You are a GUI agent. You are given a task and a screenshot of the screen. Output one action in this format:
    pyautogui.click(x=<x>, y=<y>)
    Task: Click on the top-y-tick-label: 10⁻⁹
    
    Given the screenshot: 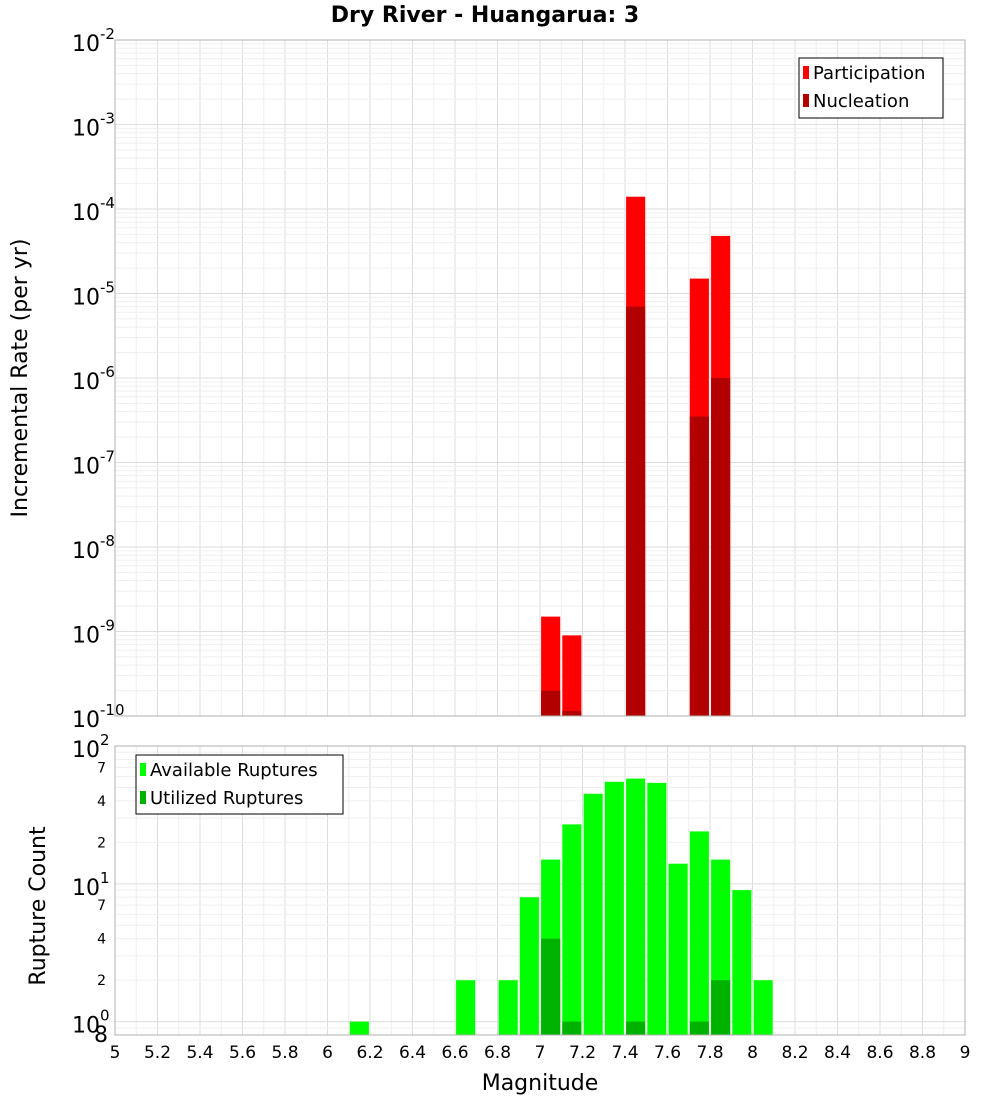 What is the action you would take?
    pyautogui.click(x=93, y=633)
    